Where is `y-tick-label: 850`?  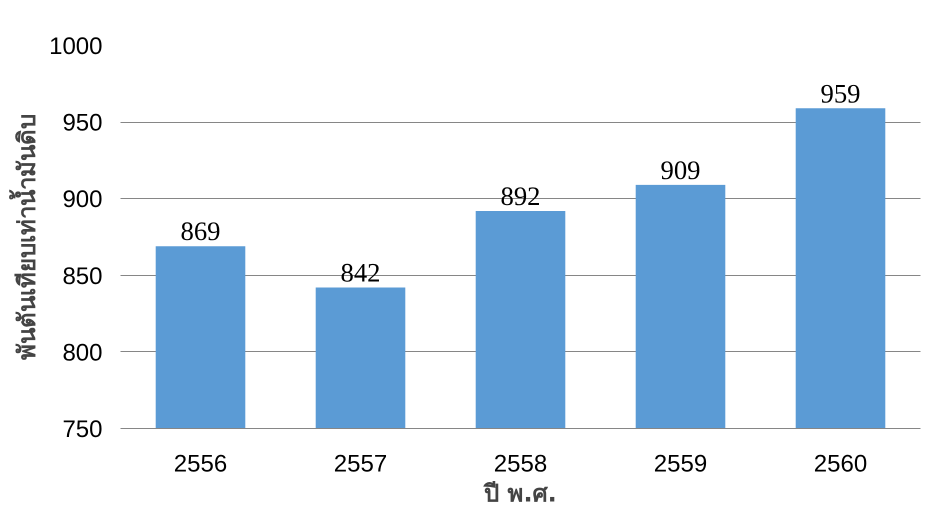
y-tick-label: 850 is located at coordinates (82, 276).